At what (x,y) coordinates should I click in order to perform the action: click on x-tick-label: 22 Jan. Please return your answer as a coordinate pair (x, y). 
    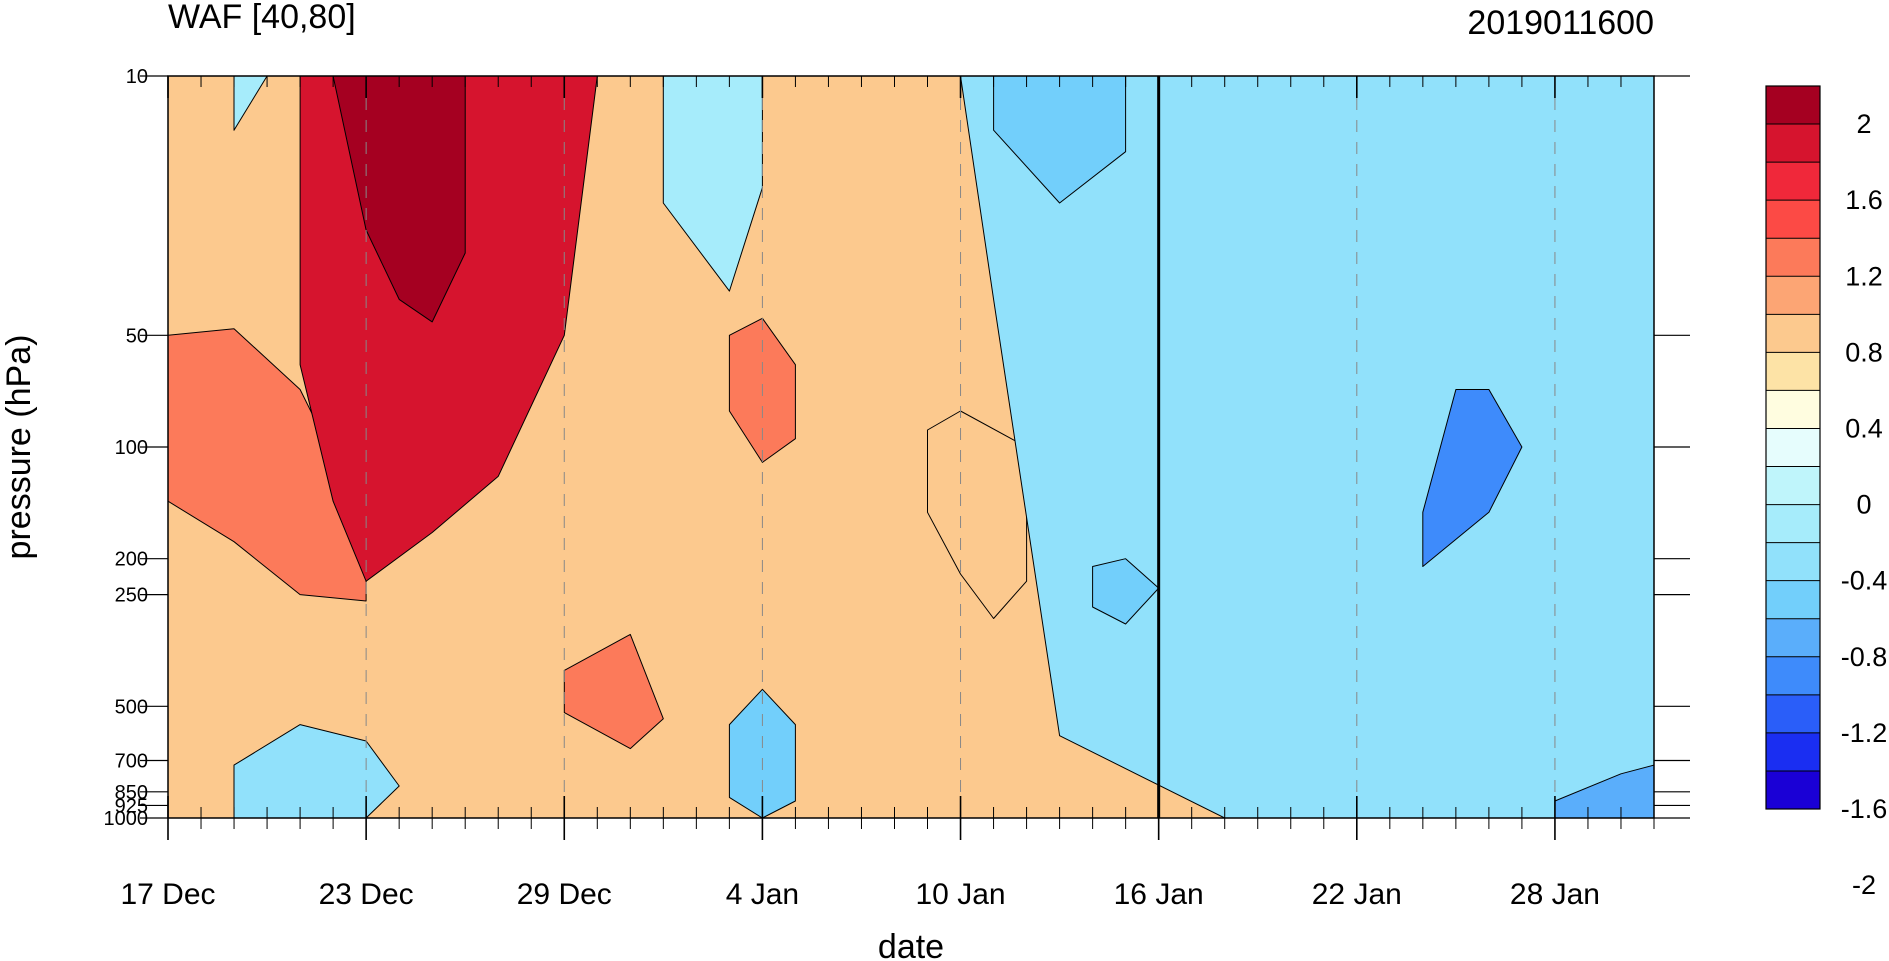
    Looking at the image, I should click on (1357, 894).